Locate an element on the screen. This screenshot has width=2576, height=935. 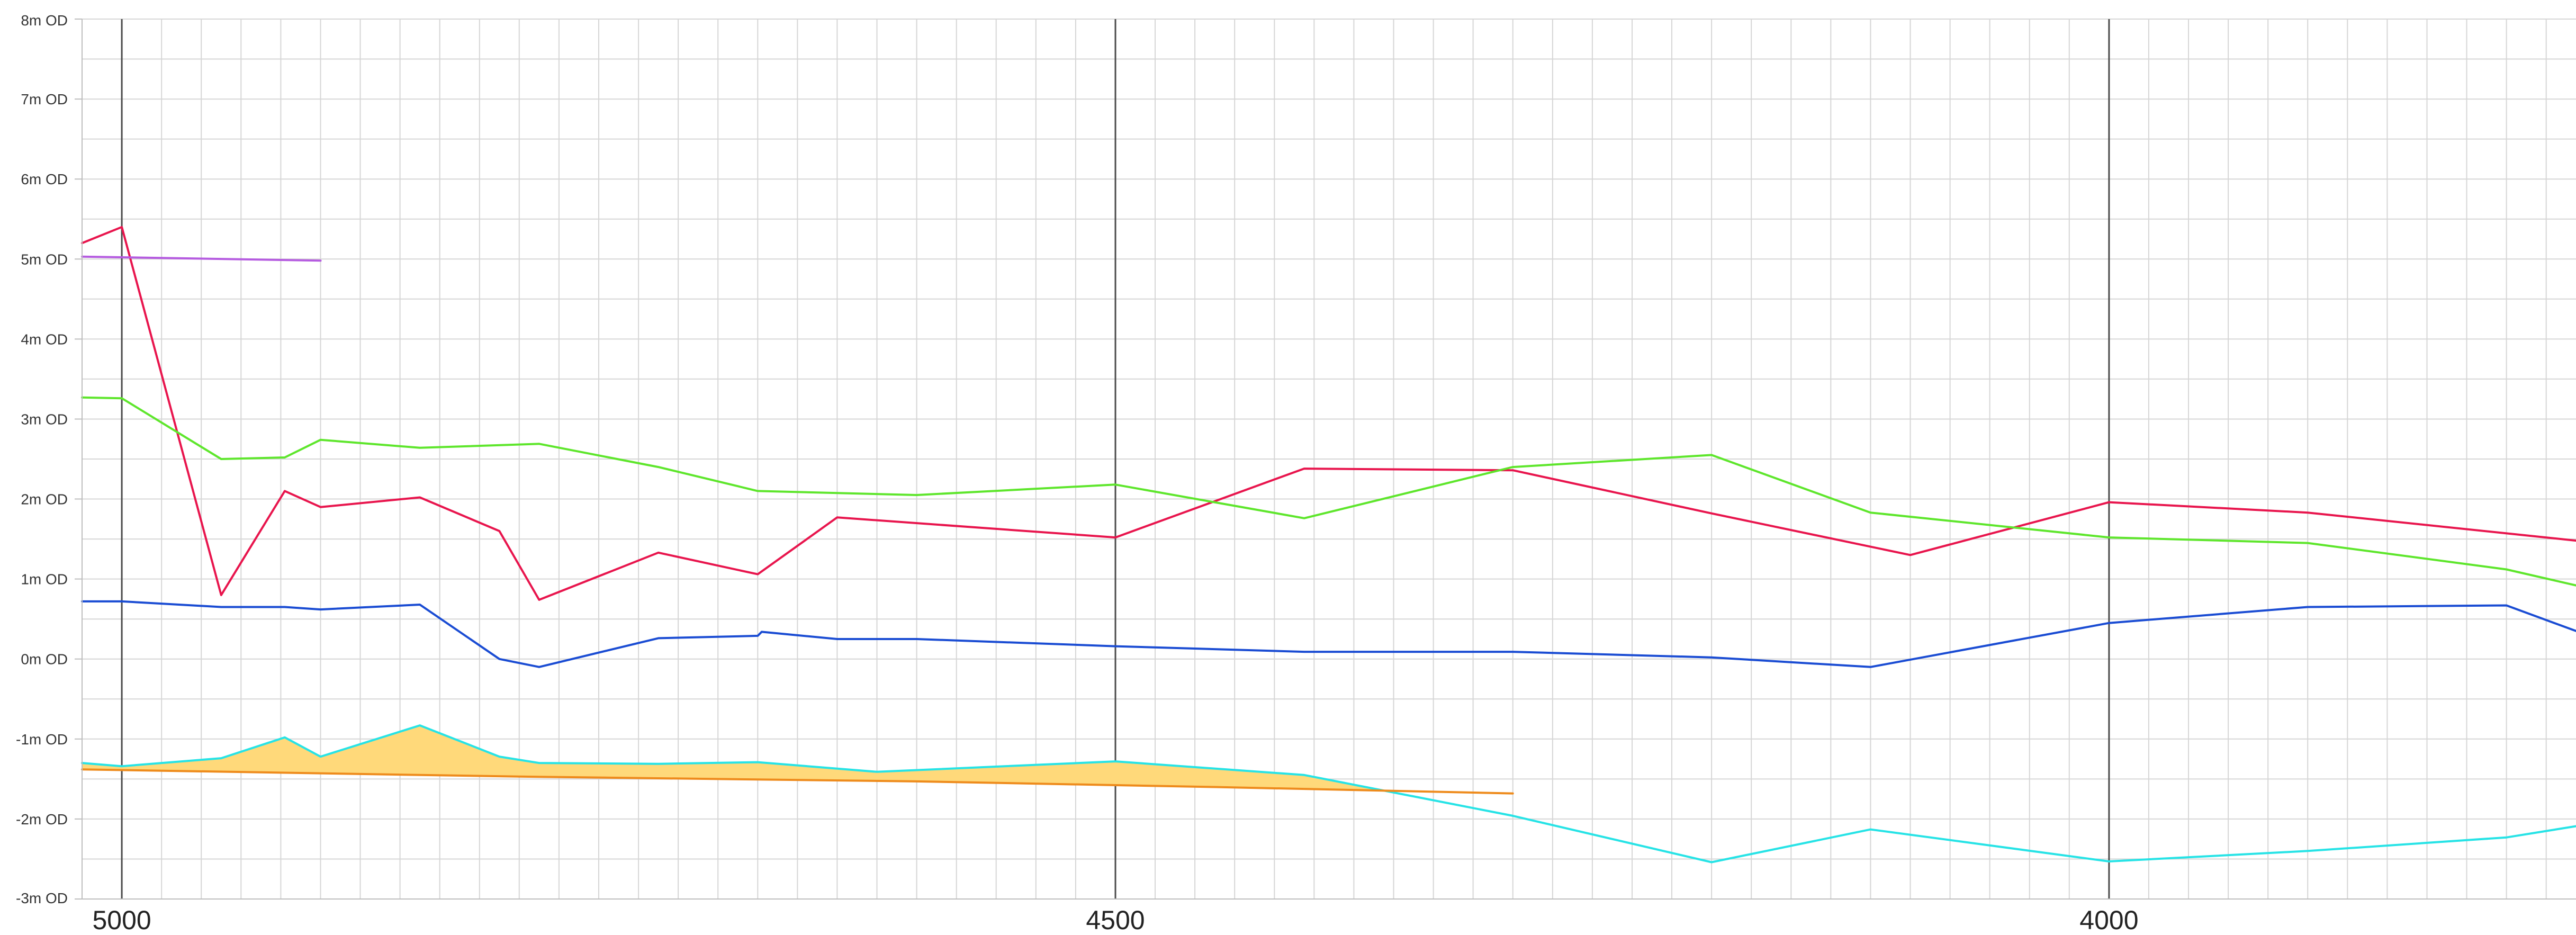
shaded-region is located at coordinates (732, 758).